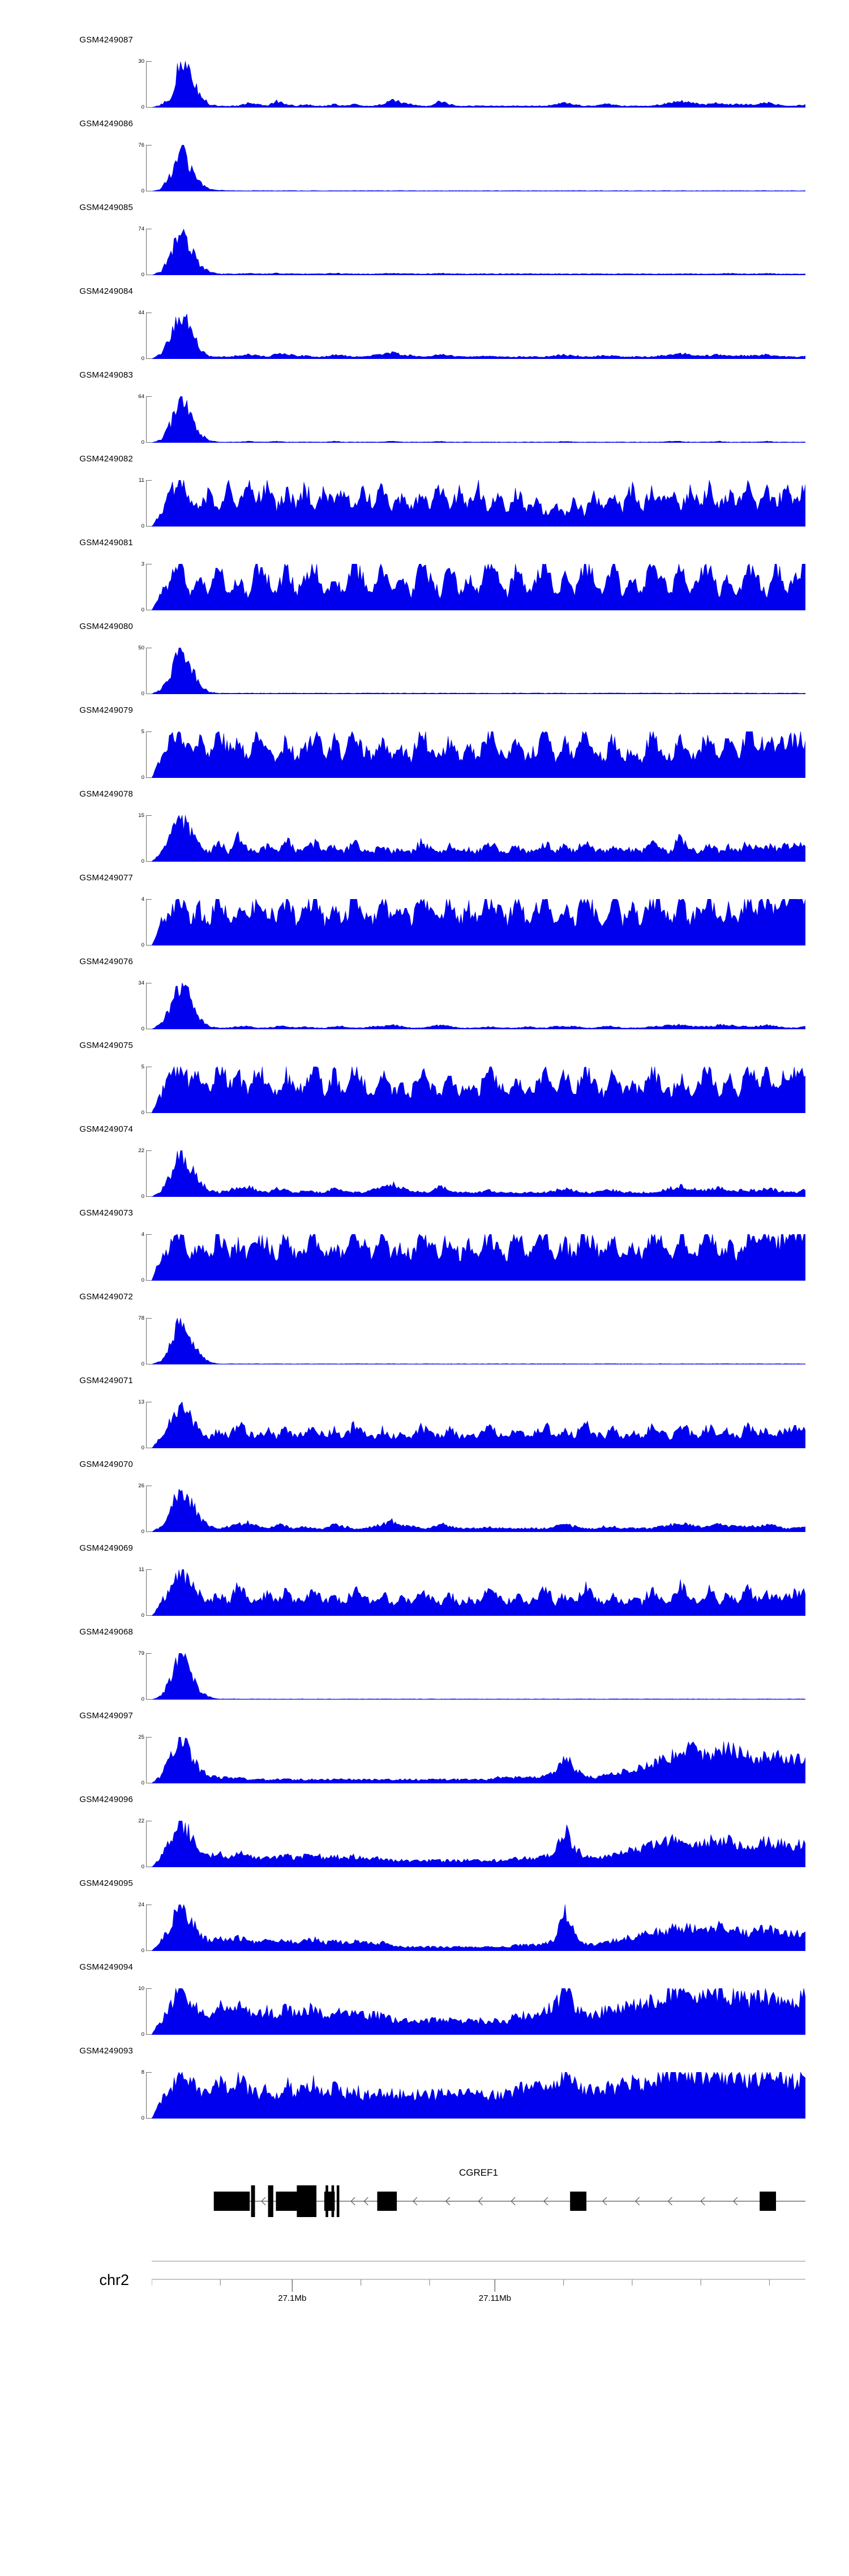 This screenshot has width=849, height=2576. Describe the element at coordinates (141, 1989) in the screenshot. I see `axis-max-label: 10` at that location.